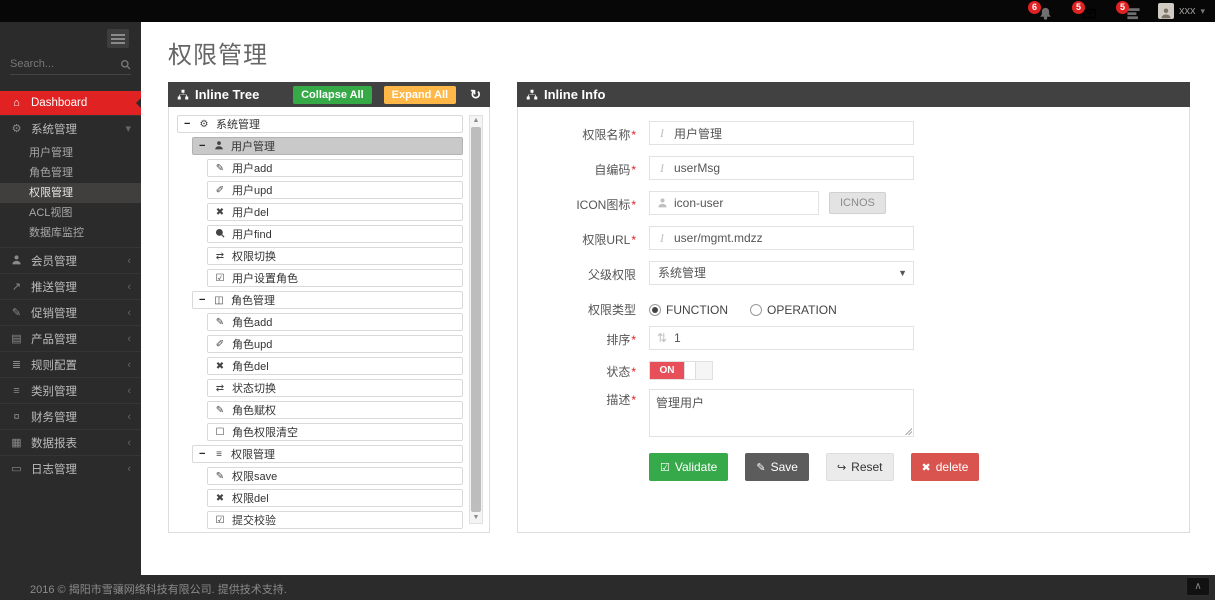 The image size is (1215, 600). Describe the element at coordinates (475, 94) in the screenshot. I see `refresh-icon: ↻` at that location.